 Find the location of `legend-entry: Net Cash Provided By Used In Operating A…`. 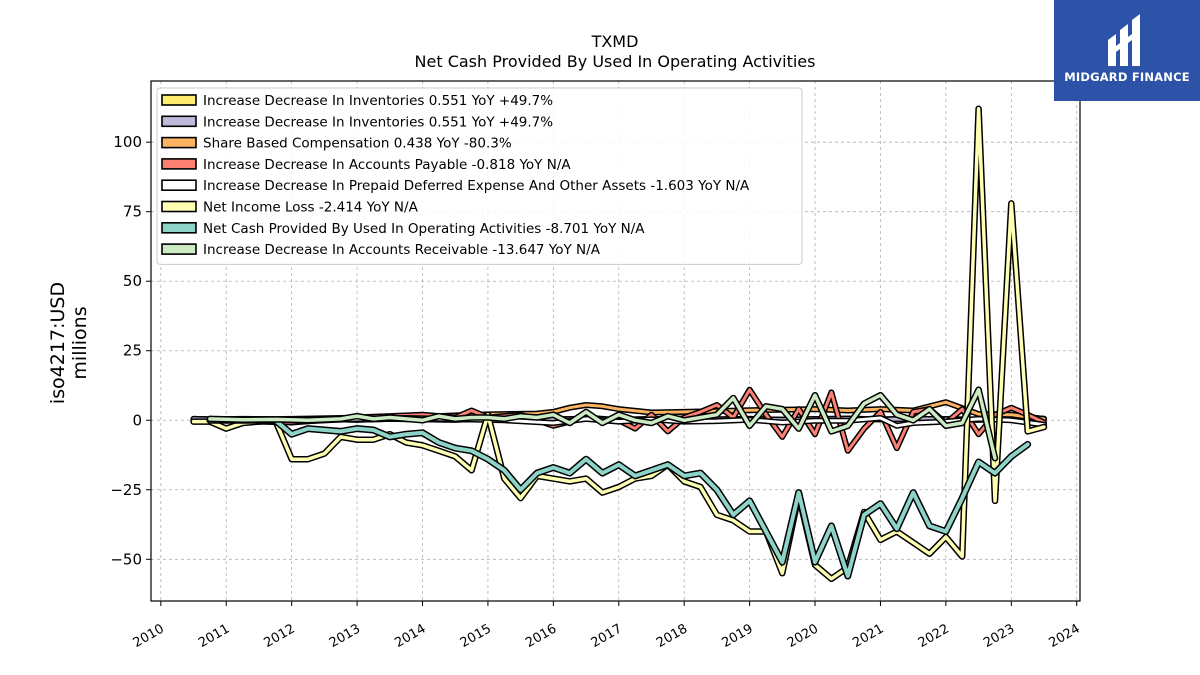

legend-entry: Net Cash Provided By Used In Operating A… is located at coordinates (424, 229).